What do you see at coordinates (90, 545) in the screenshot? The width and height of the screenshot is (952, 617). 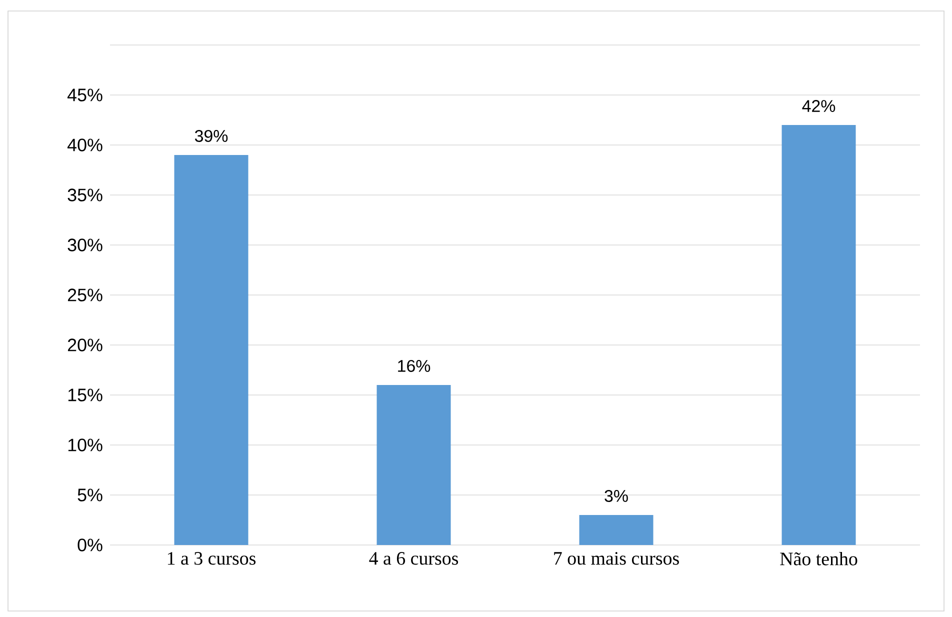 I see `y-tick-label: 0%` at bounding box center [90, 545].